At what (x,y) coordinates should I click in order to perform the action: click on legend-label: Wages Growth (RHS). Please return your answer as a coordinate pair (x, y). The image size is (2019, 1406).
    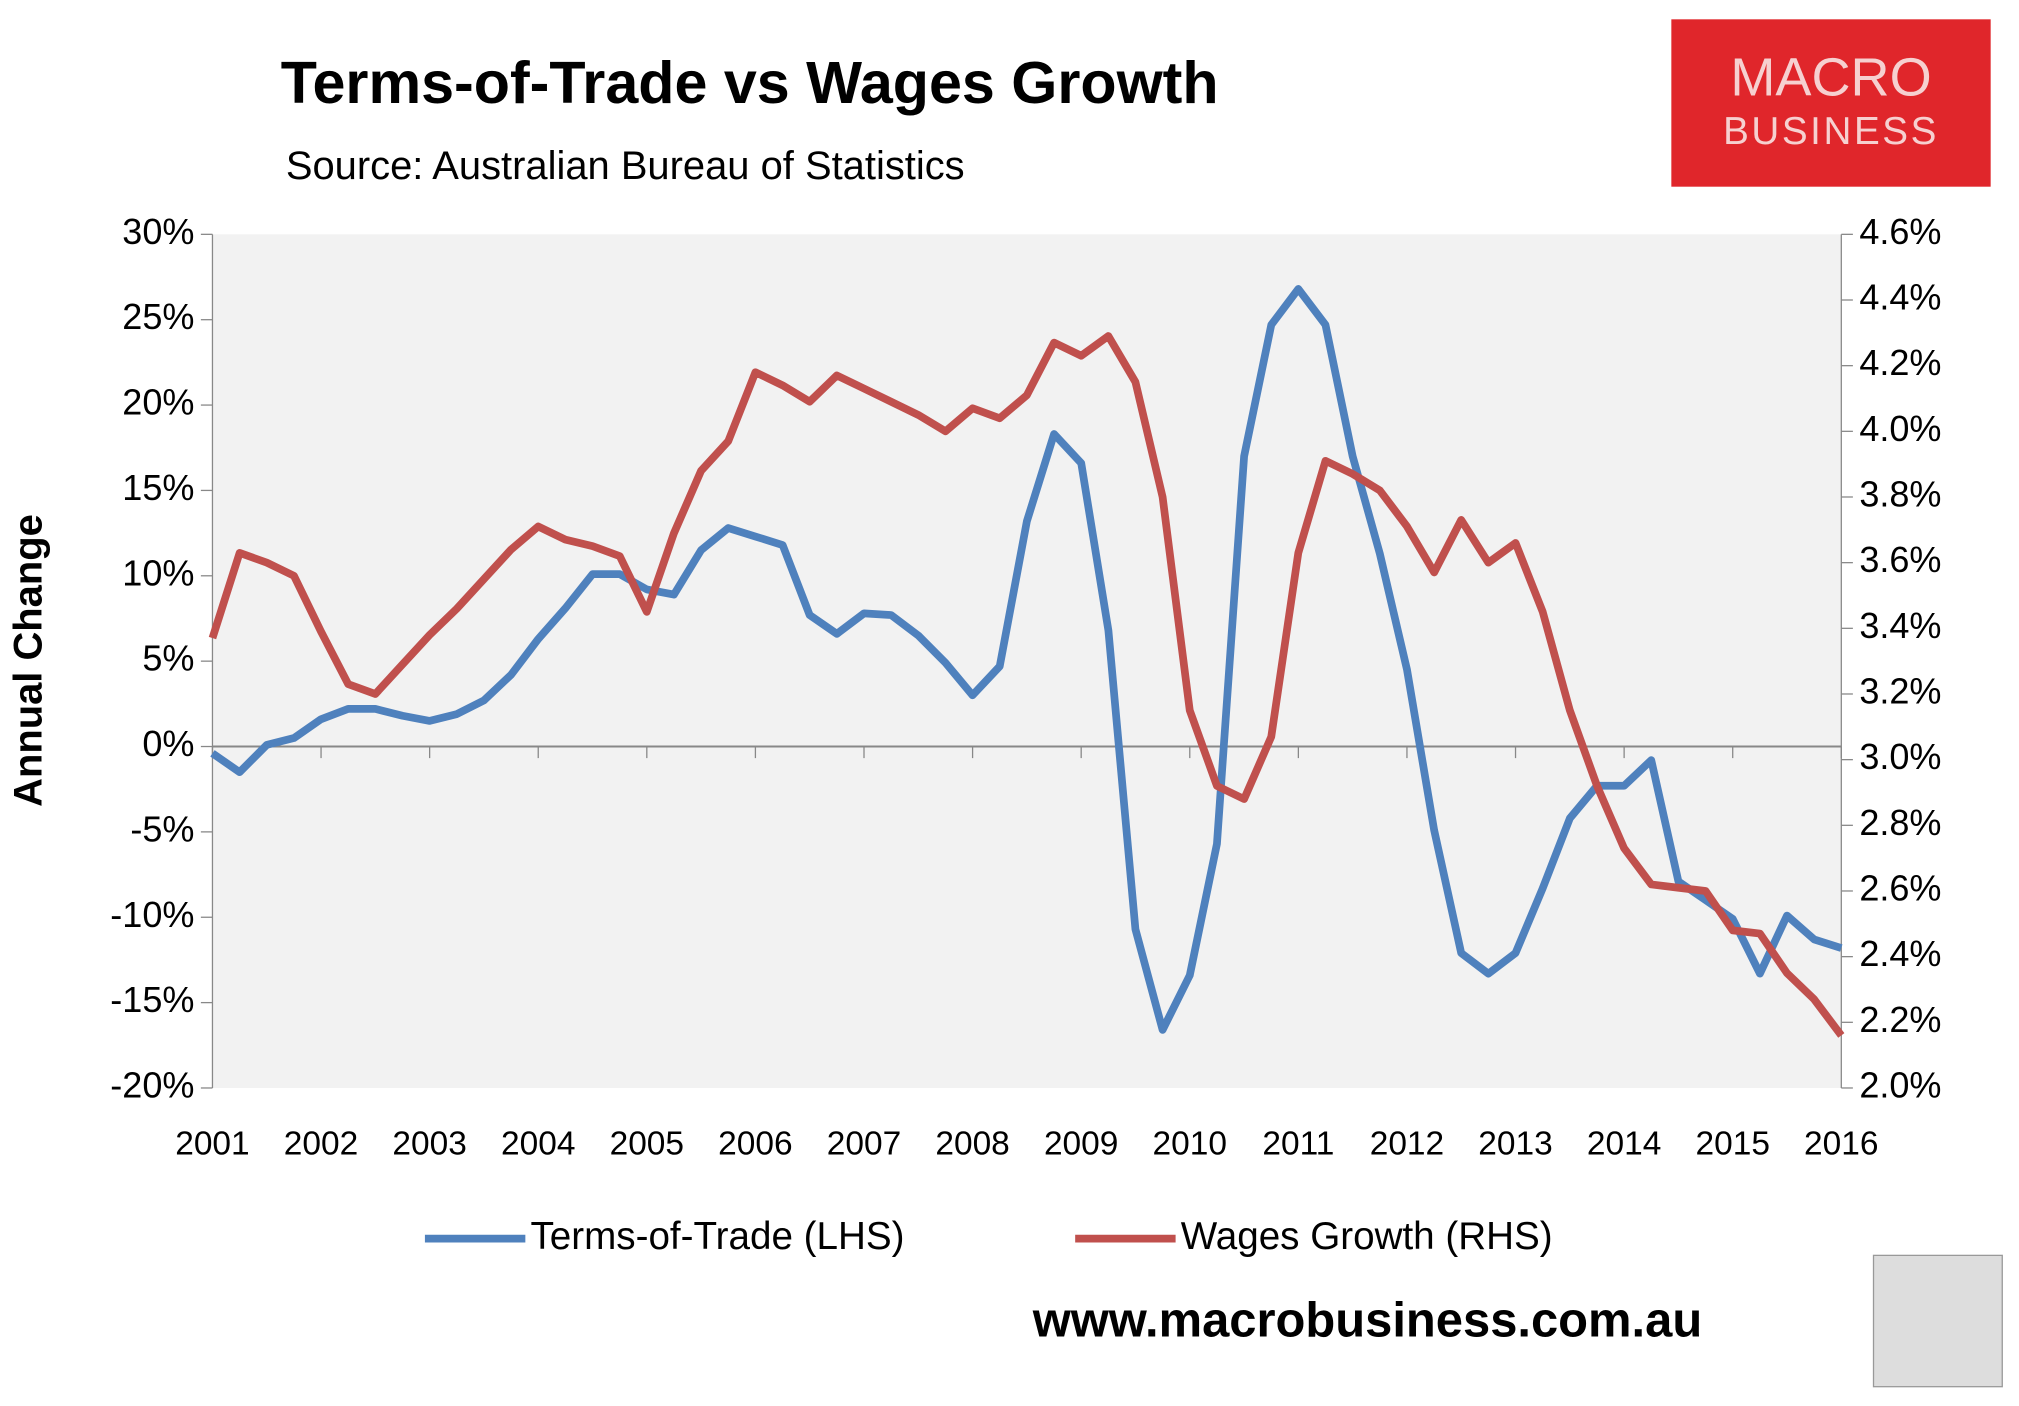
    Looking at the image, I should click on (1367, 1236).